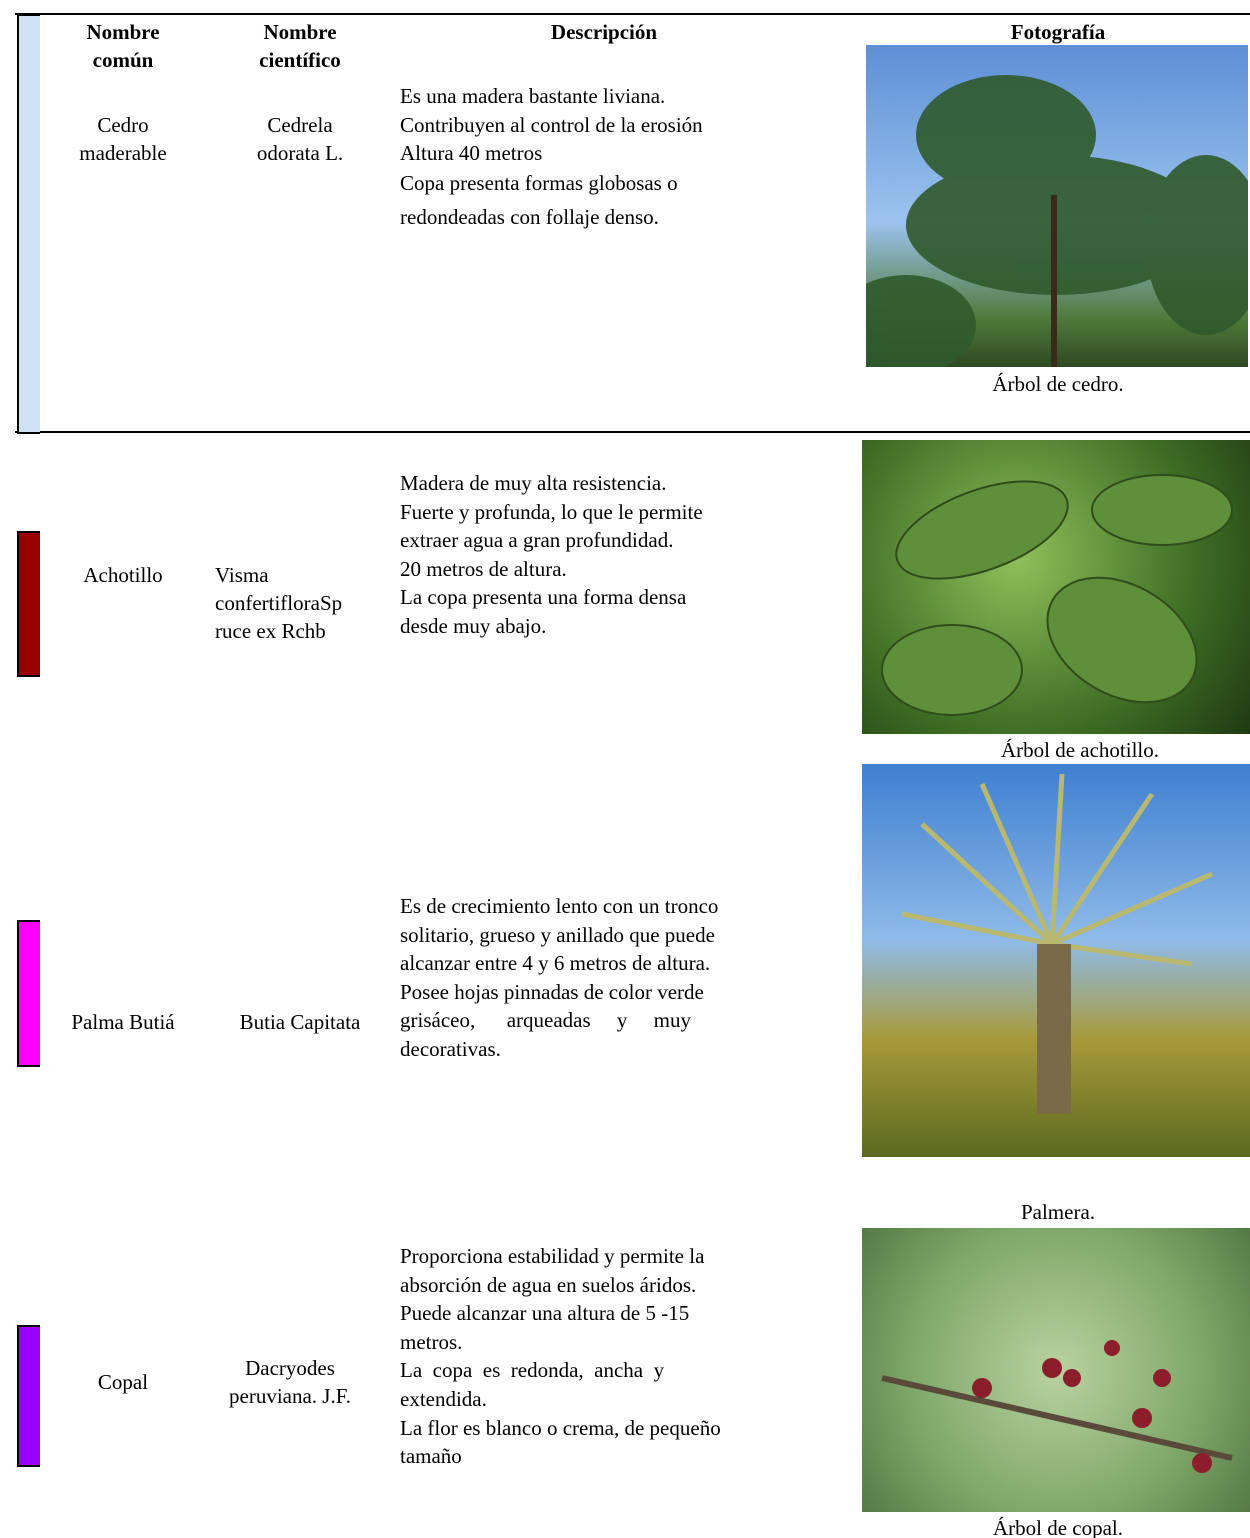  I want to click on header-cell: científico, so click(300, 60).